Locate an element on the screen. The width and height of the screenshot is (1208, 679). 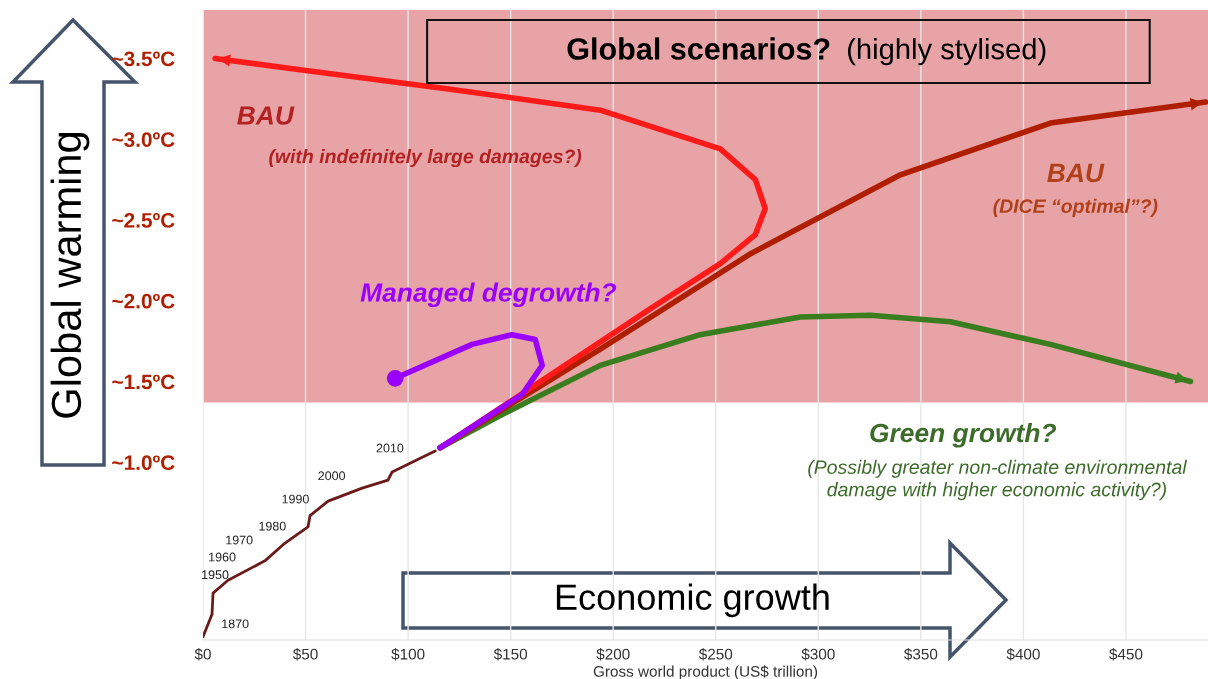
y-tick-label: ~2.5ºC is located at coordinates (143, 220).